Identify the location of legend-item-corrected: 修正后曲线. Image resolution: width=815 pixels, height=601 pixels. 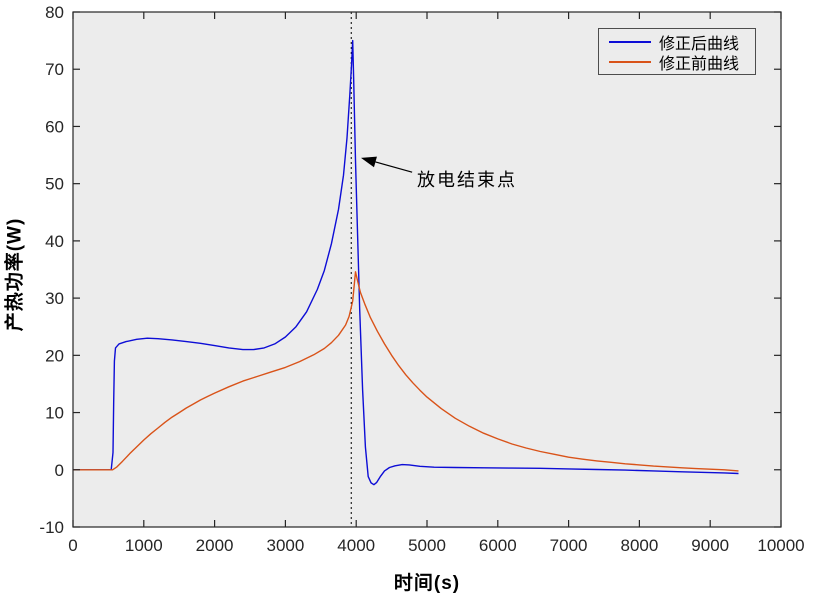
(677, 42).